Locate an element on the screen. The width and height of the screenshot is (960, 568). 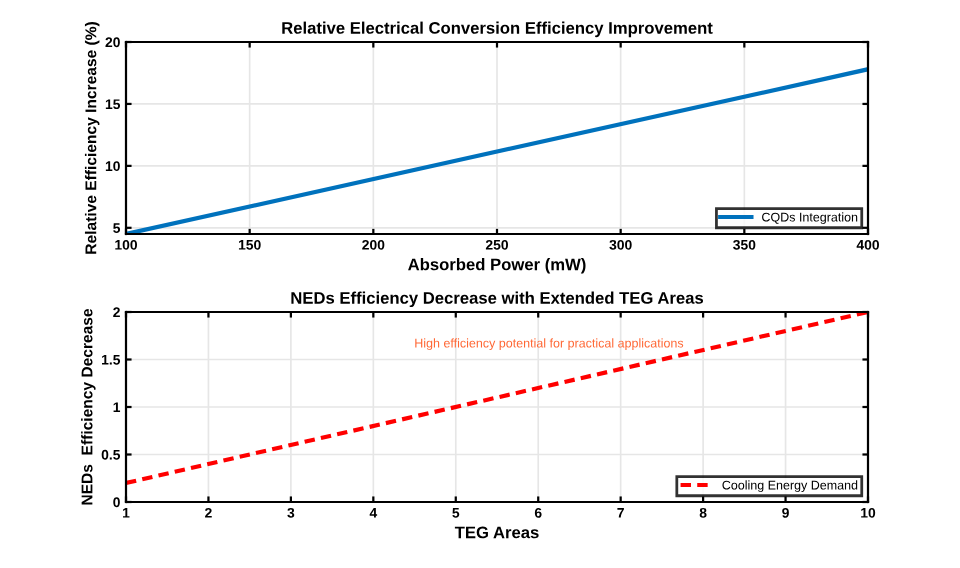
x-axis-title: Absorbed Power (mW) is located at coordinates (497, 266).